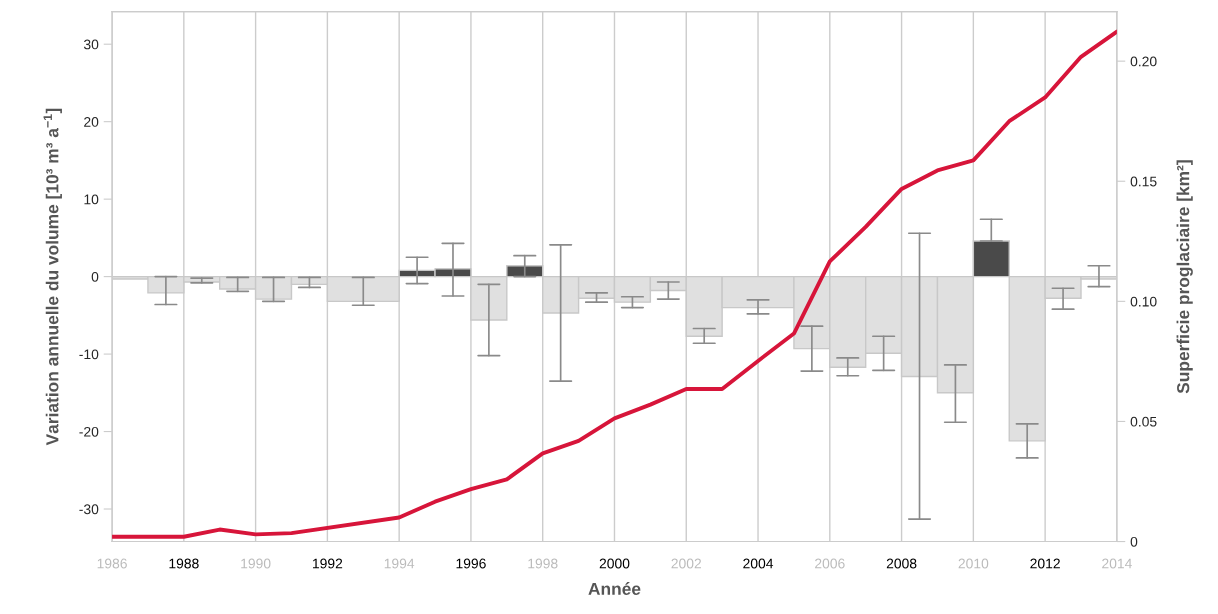  What do you see at coordinates (91, 44) in the screenshot?
I see `y-tick-label: 30` at bounding box center [91, 44].